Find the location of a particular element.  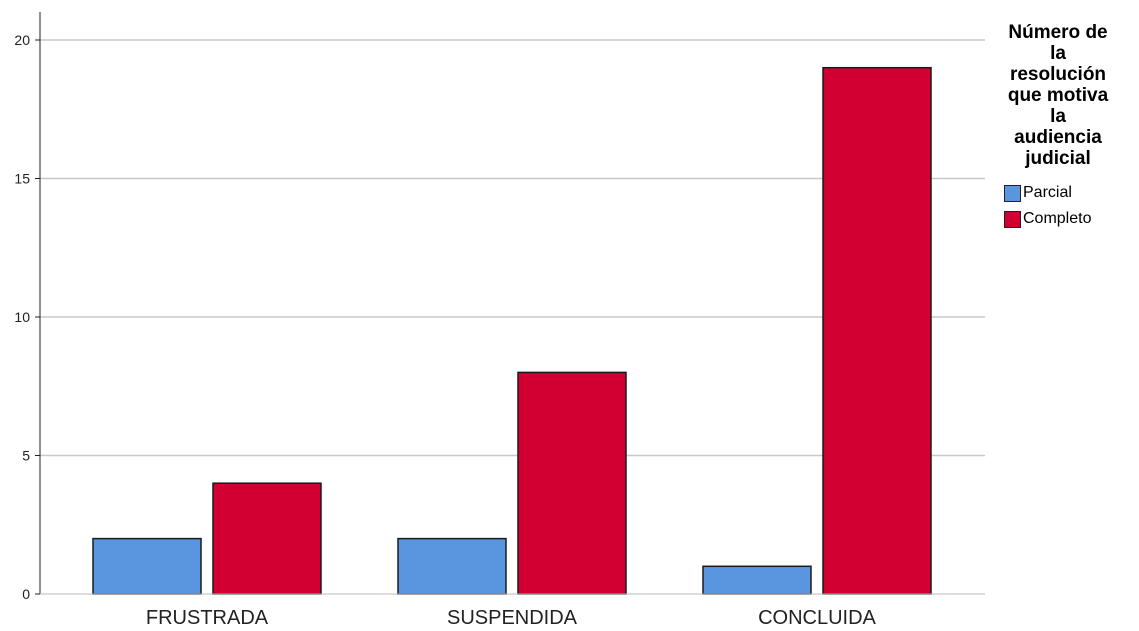

y-axis-ticks: 0 5 10 15 20 is located at coordinates (27, 317).